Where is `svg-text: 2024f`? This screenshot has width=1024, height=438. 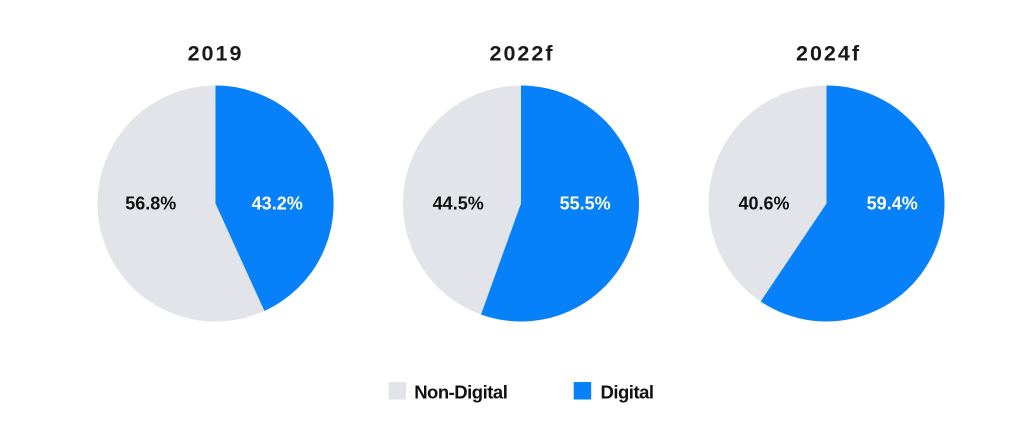
svg-text: 2024f is located at coordinates (828, 54).